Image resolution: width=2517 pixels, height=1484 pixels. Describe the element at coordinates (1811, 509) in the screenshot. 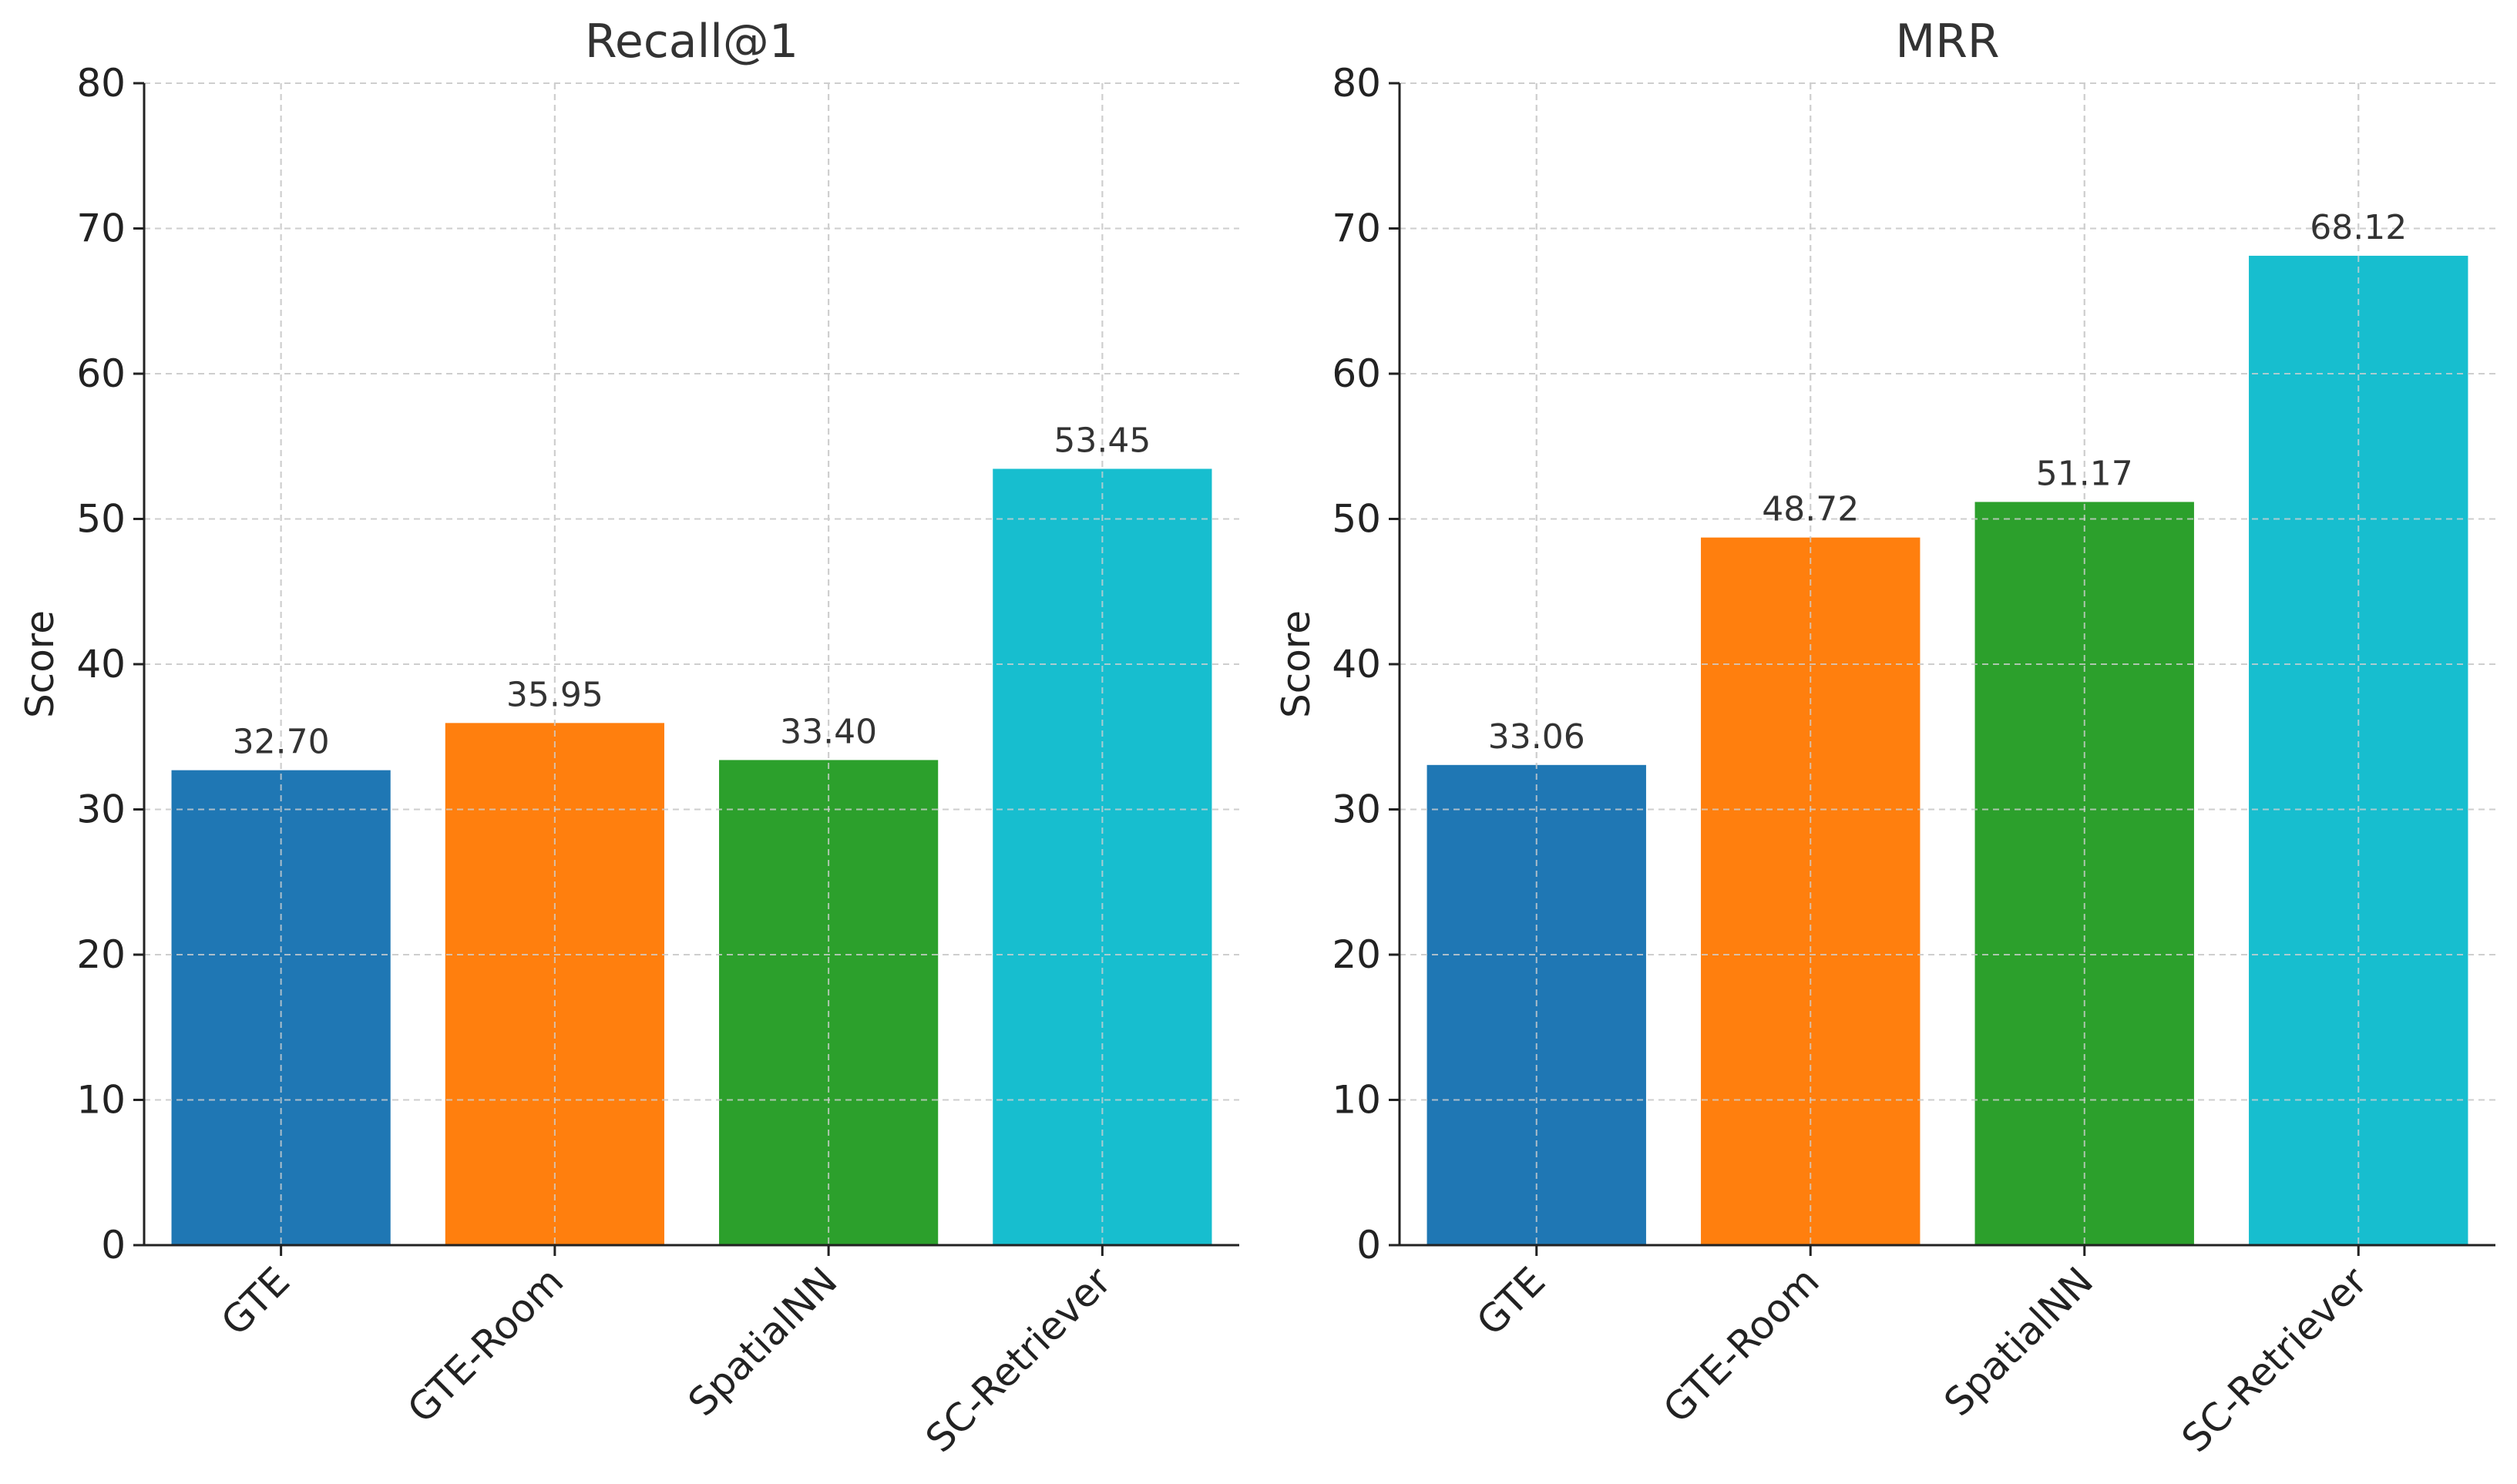

I see `bar-value-label: 48.72` at that location.